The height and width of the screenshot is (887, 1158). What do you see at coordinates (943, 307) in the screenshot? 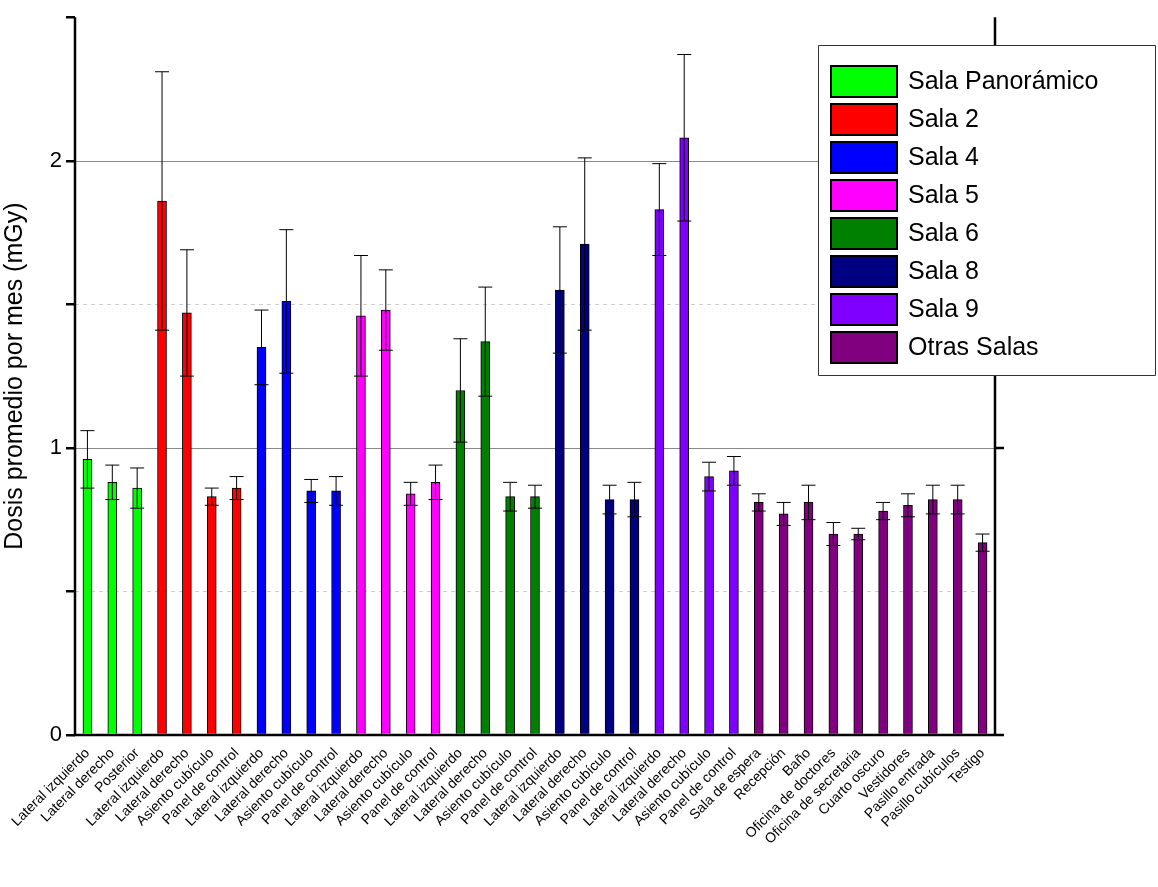
I see `legend-label: Sala 9` at bounding box center [943, 307].